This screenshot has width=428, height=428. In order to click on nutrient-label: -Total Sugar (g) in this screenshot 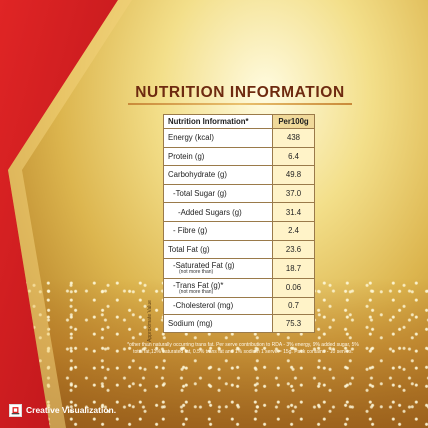, I will do `click(218, 193)`.